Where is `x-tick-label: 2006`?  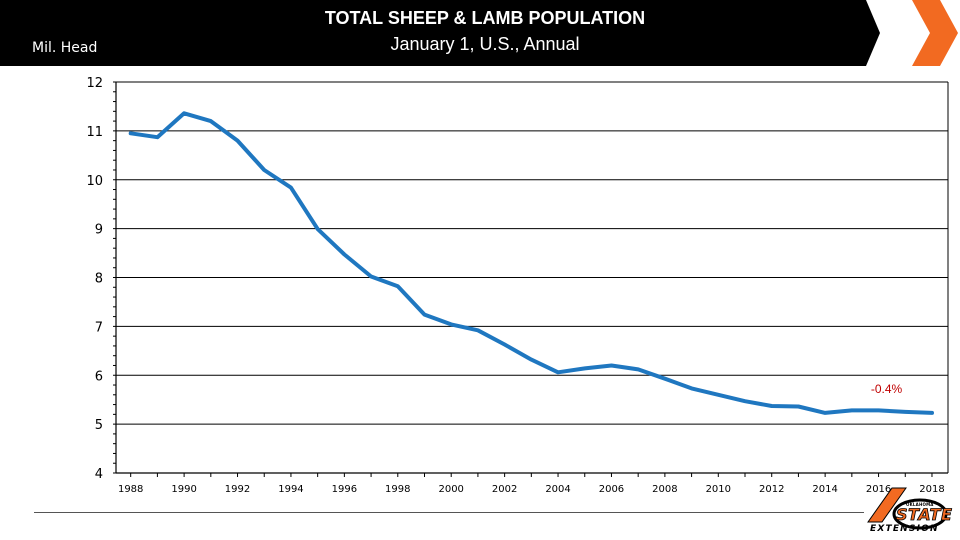
x-tick-label: 2006 is located at coordinates (611, 489).